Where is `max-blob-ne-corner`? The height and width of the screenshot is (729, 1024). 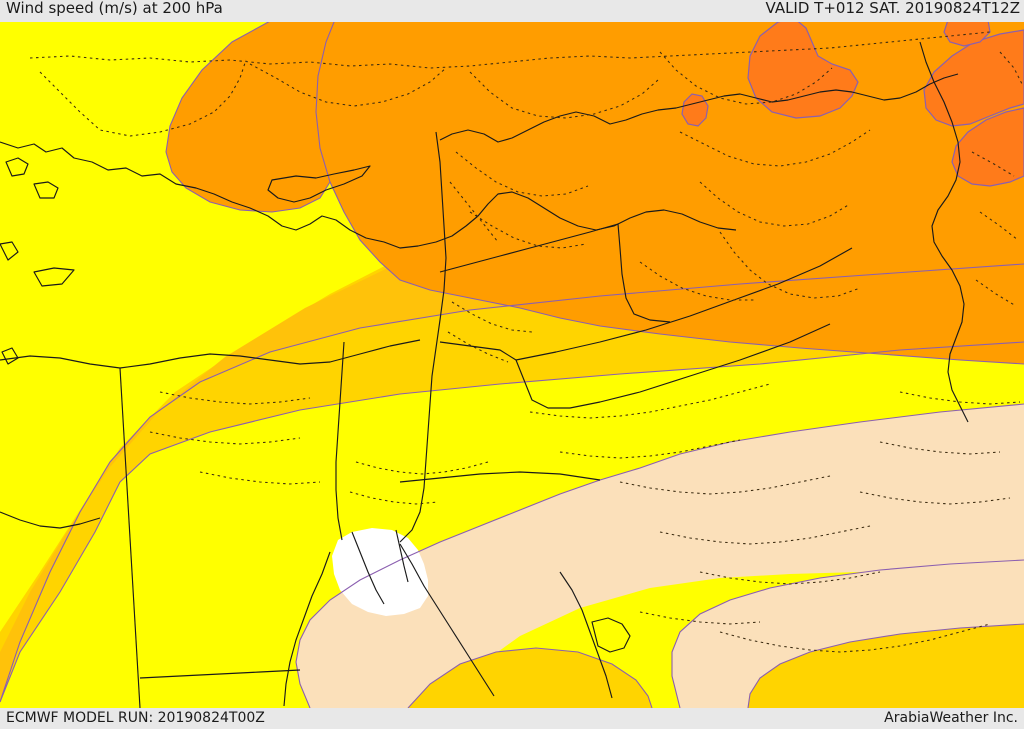
max-blob-ne-corner is located at coordinates (987, 147).